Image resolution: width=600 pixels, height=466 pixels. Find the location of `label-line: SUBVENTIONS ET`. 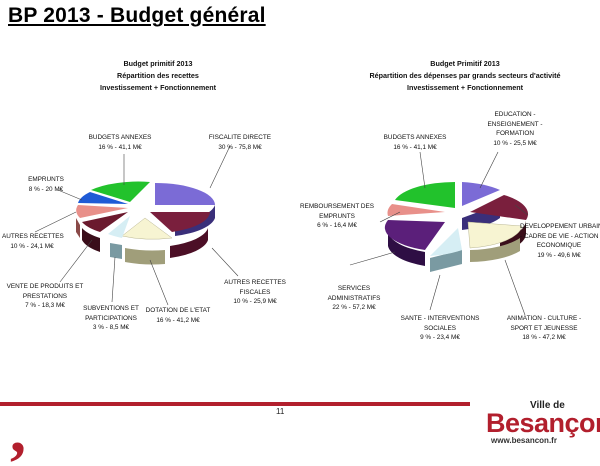

label-line: SUBVENTIONS ET is located at coordinates (111, 308).